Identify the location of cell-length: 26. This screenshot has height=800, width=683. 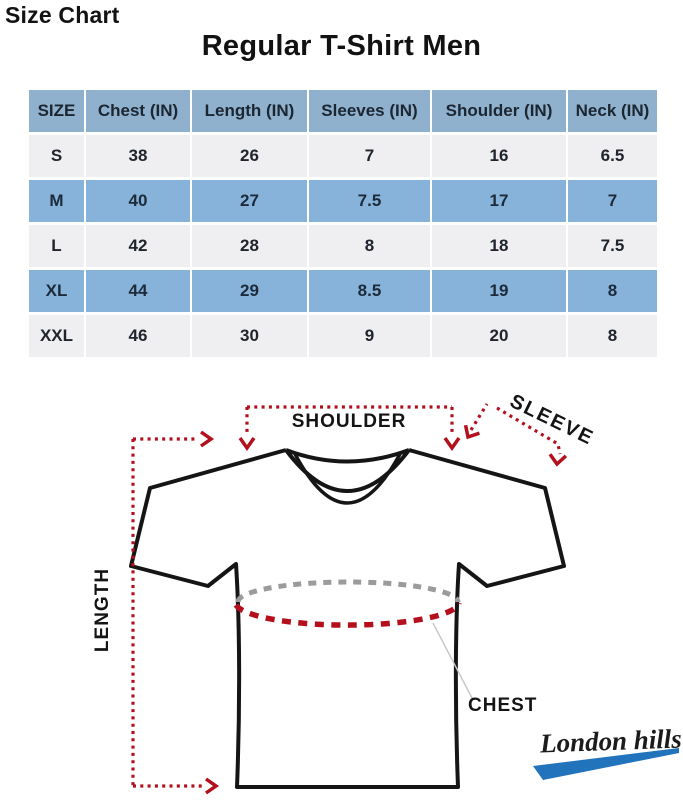
(249, 156).